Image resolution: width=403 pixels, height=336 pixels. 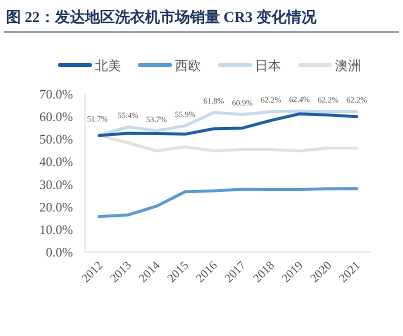 What do you see at coordinates (268, 65) in the screenshot?
I see `legend-label: 日本` at bounding box center [268, 65].